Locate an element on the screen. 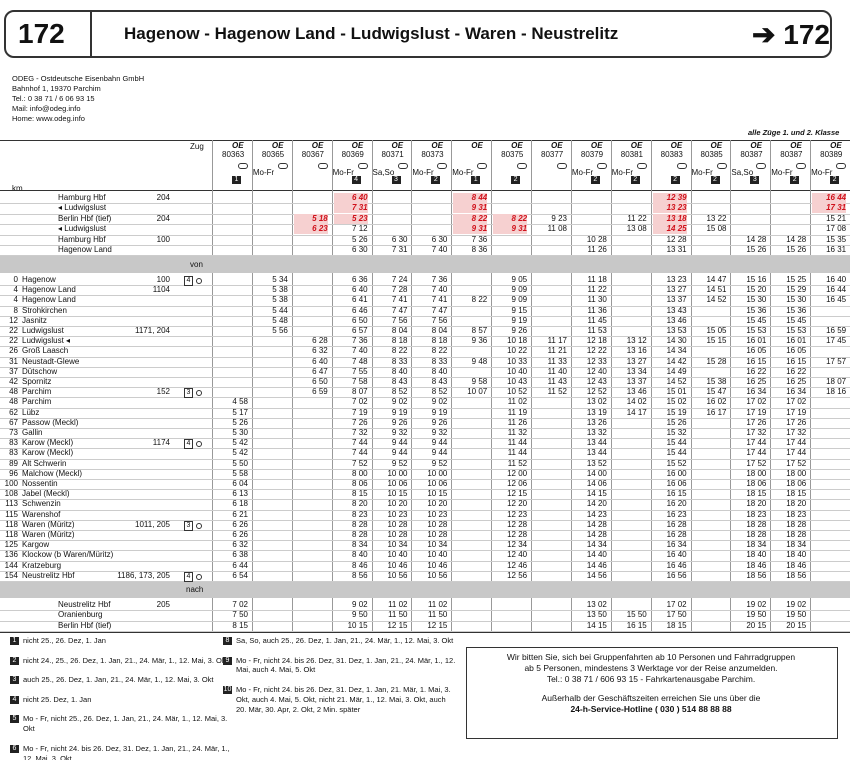 The width and height of the screenshot is (850, 760). departure-time: 15 01 is located at coordinates (676, 392).